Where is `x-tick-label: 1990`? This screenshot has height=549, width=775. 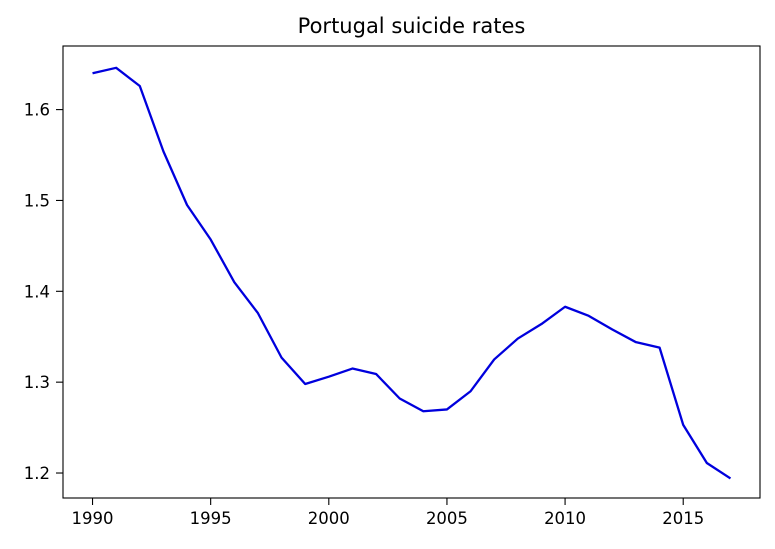 x-tick-label: 1990 is located at coordinates (93, 518).